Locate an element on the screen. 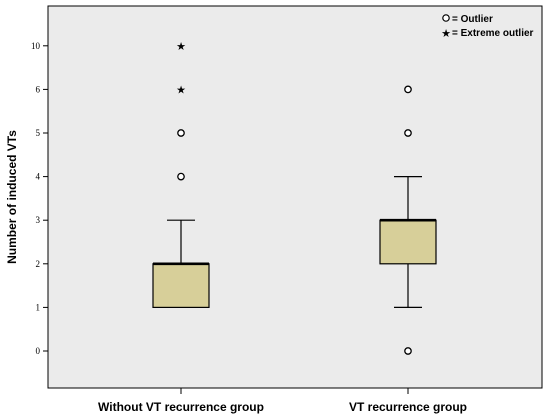 This screenshot has height=417, width=550. legend-outlier-label: = Outlier is located at coordinates (472, 19).